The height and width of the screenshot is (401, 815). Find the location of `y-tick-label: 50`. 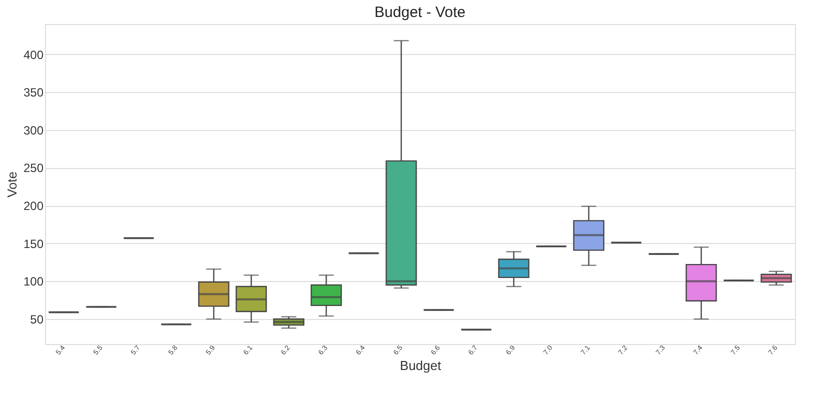

y-tick-label: 50 is located at coordinates (37, 319).